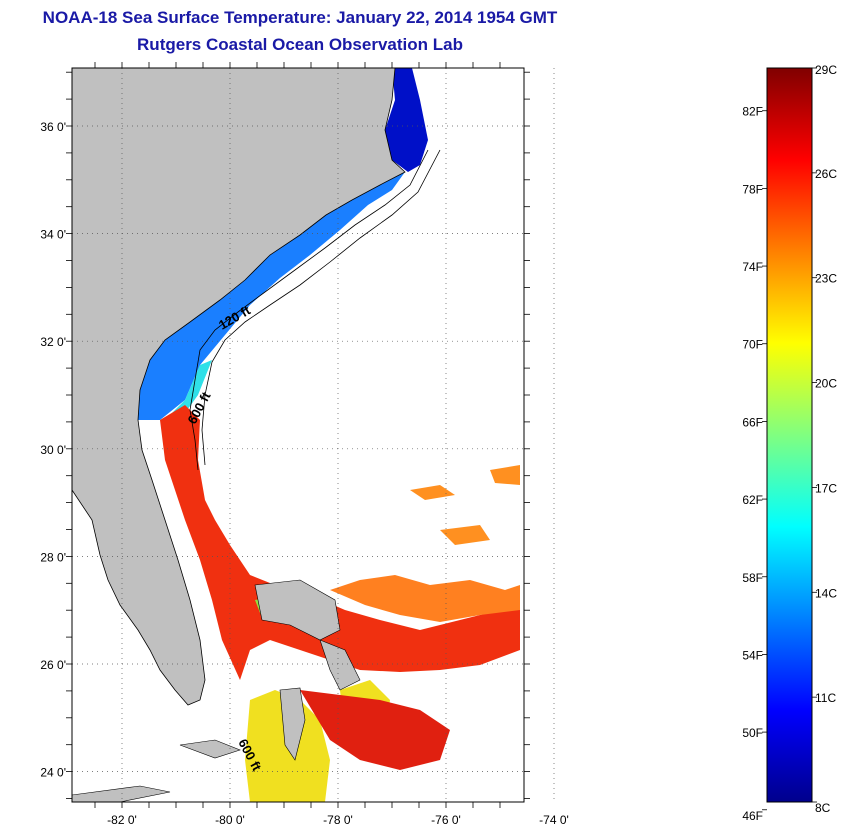 This screenshot has height=832, width=841. I want to click on lat-label: 24 0', so click(53, 773).